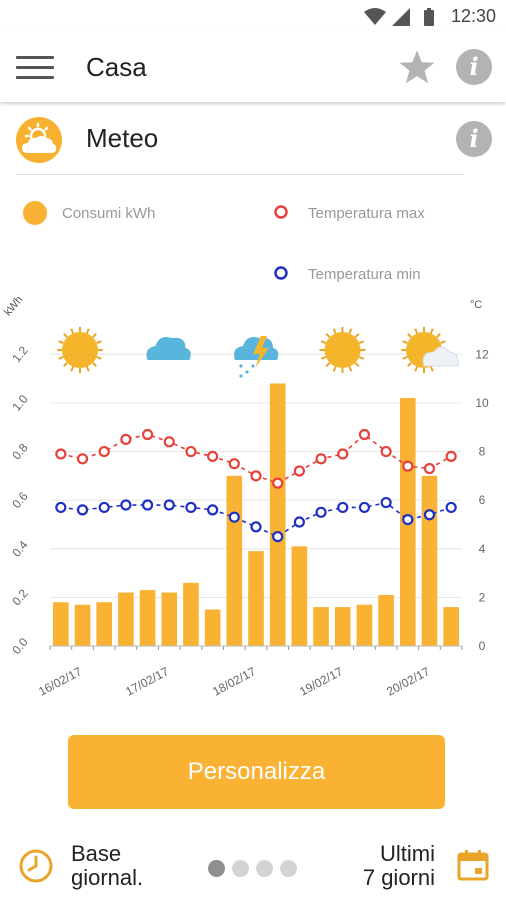 Image resolution: width=506 pixels, height=900 pixels. What do you see at coordinates (36, 866) in the screenshot?
I see `clock-icon` at bounding box center [36, 866].